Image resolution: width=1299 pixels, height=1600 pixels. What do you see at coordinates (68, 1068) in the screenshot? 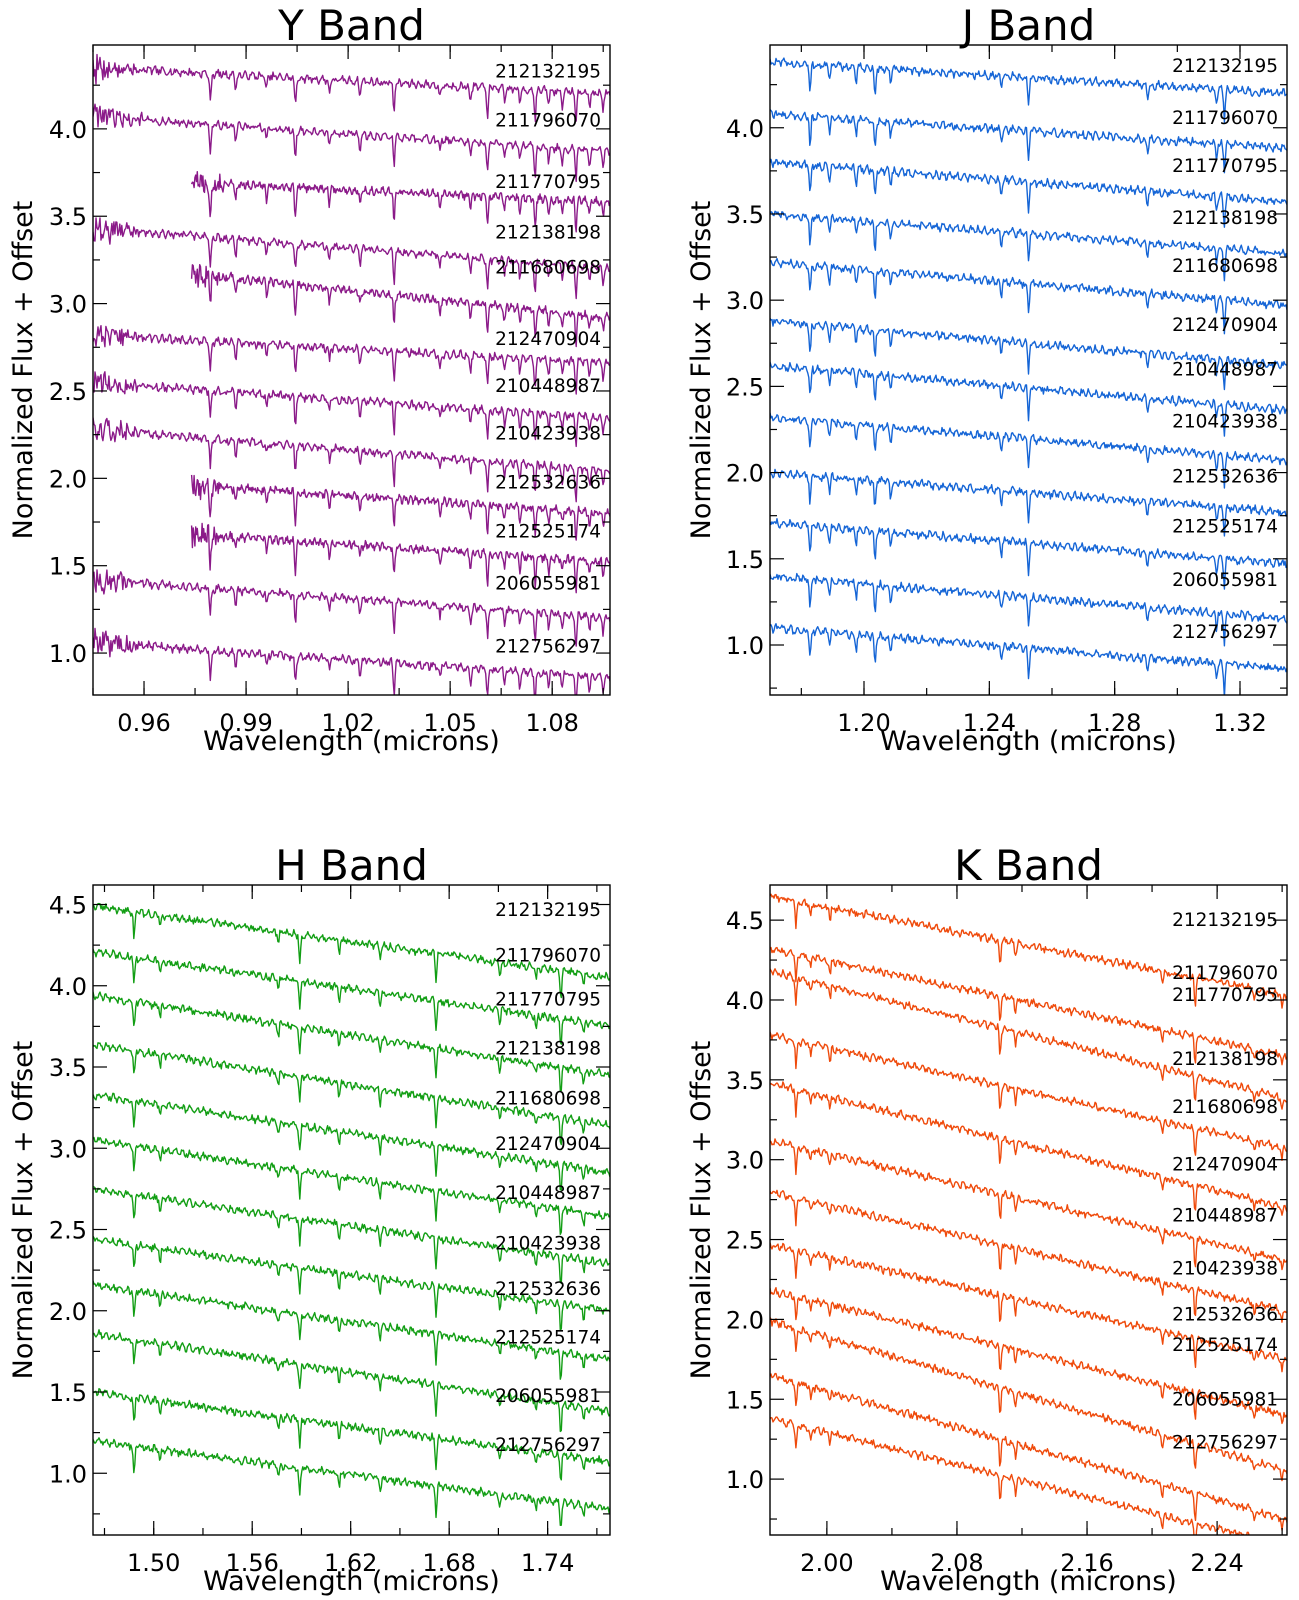
I see `h-band-y-tick-label: 3.5` at bounding box center [68, 1068].